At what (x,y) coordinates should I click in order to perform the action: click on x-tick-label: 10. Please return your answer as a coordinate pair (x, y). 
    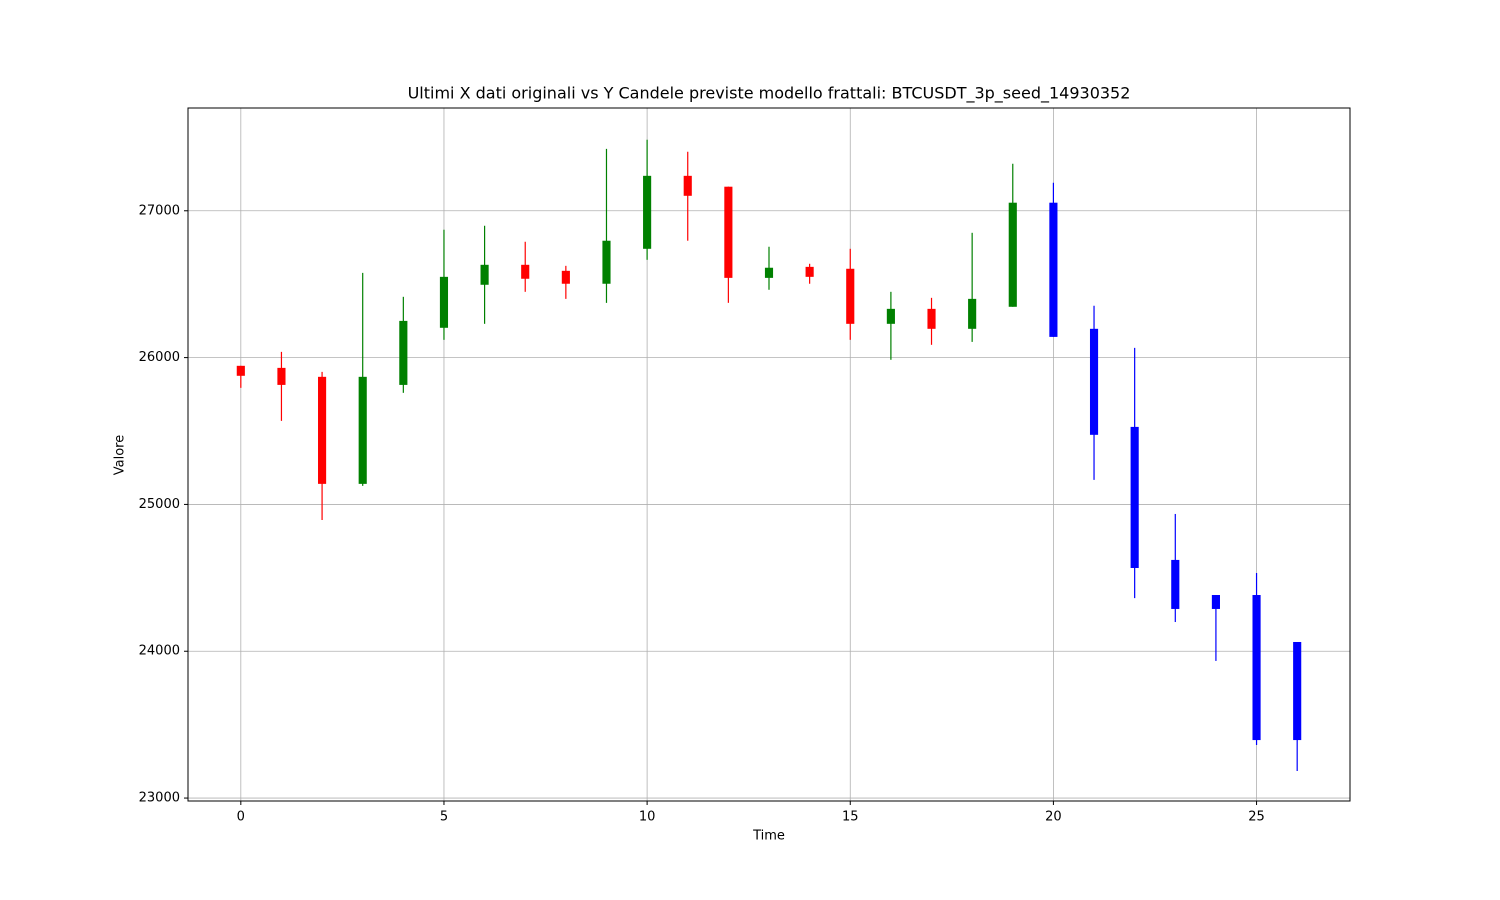
    Looking at the image, I should click on (647, 817).